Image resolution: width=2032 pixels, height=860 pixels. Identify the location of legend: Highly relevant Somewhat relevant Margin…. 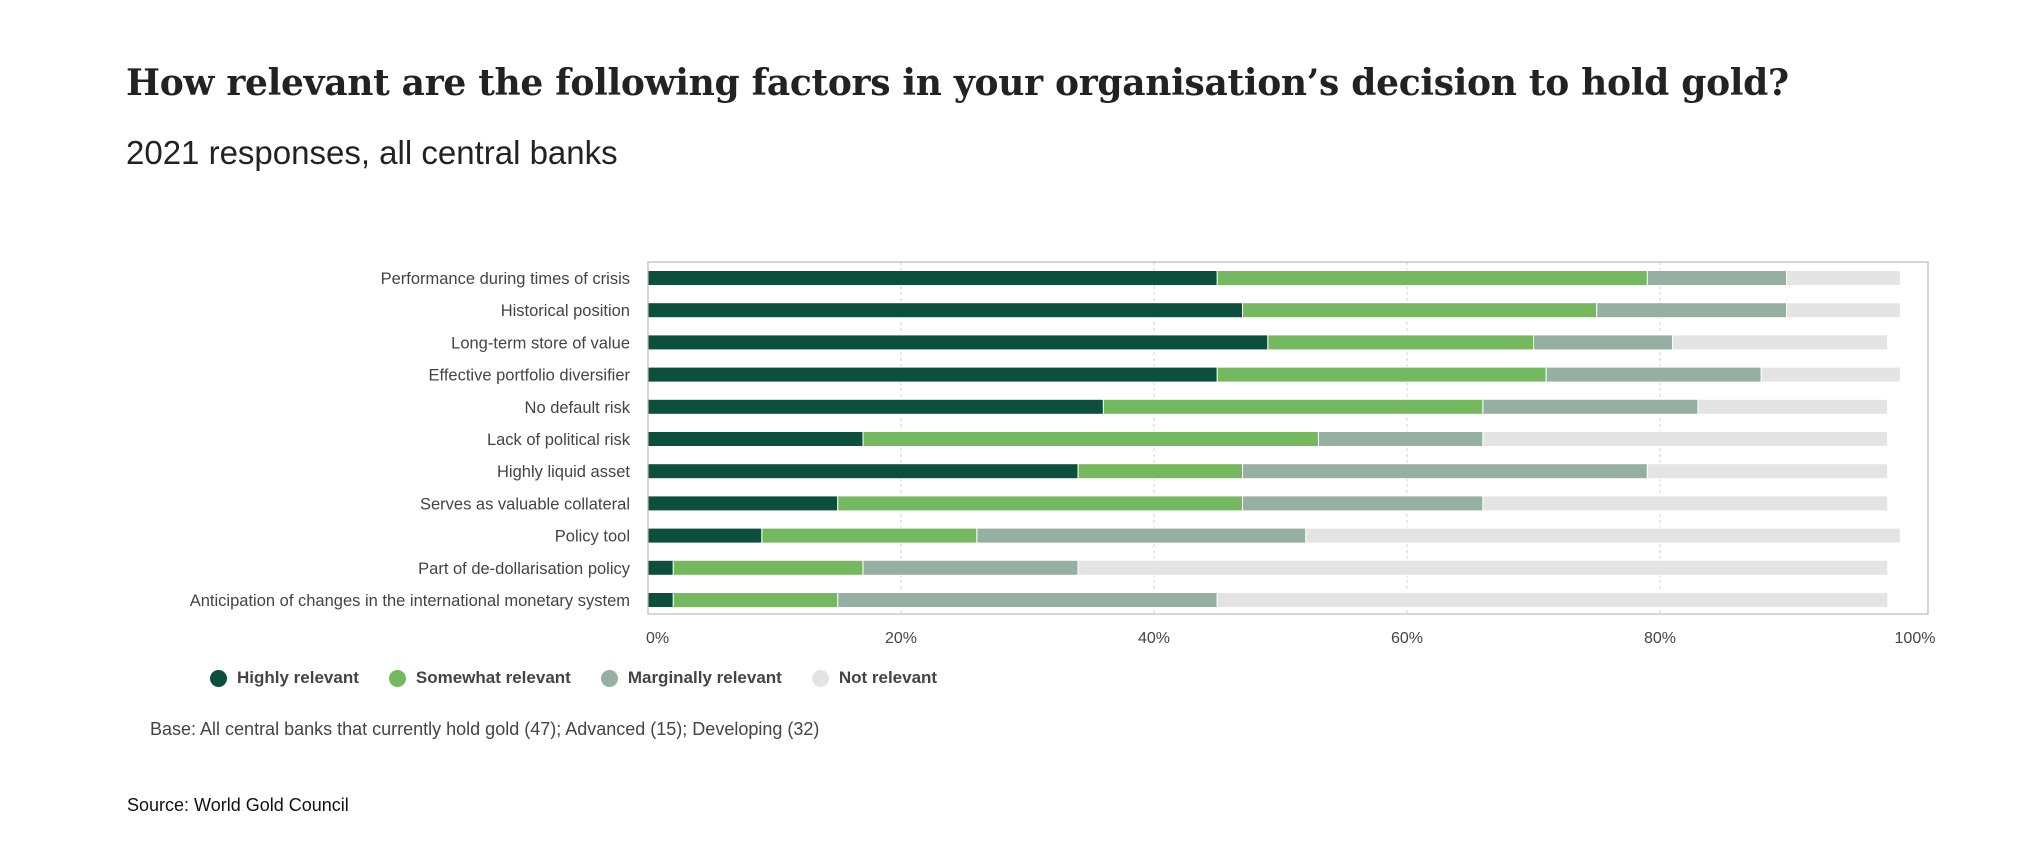
(573, 678).